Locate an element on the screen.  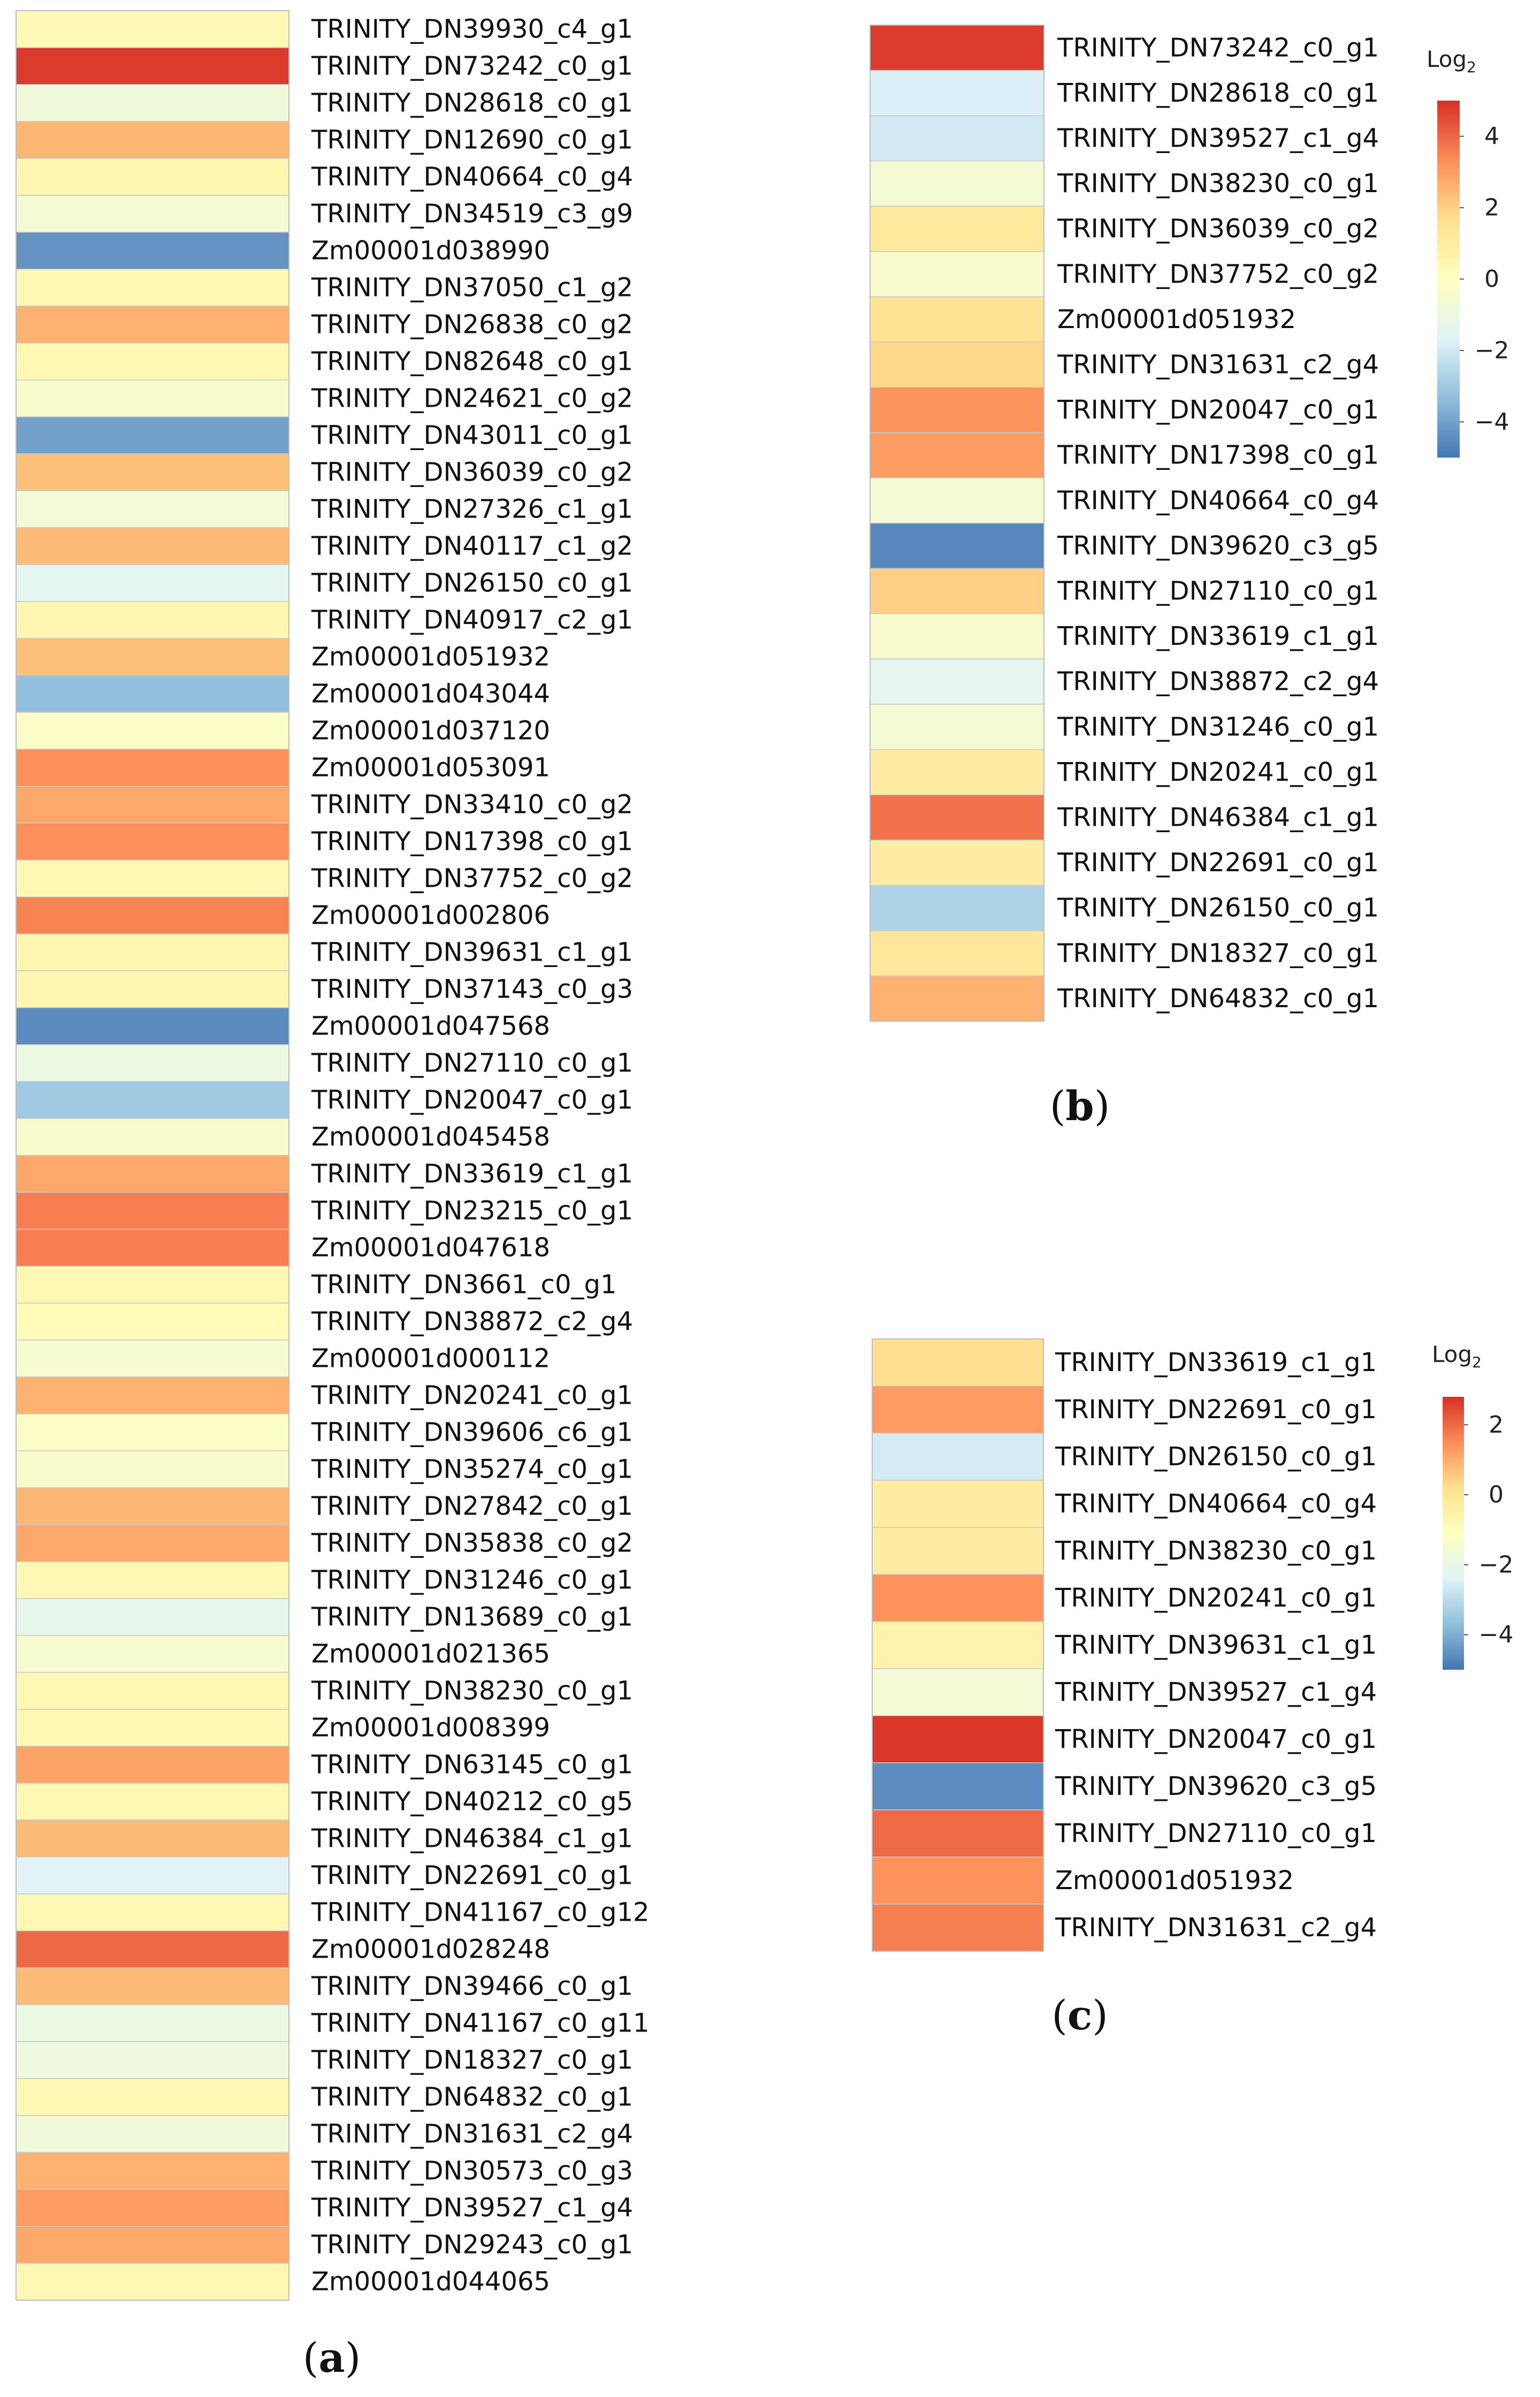
row-label: TRINITY_DN24621_c0_g2 is located at coordinates (472, 399).